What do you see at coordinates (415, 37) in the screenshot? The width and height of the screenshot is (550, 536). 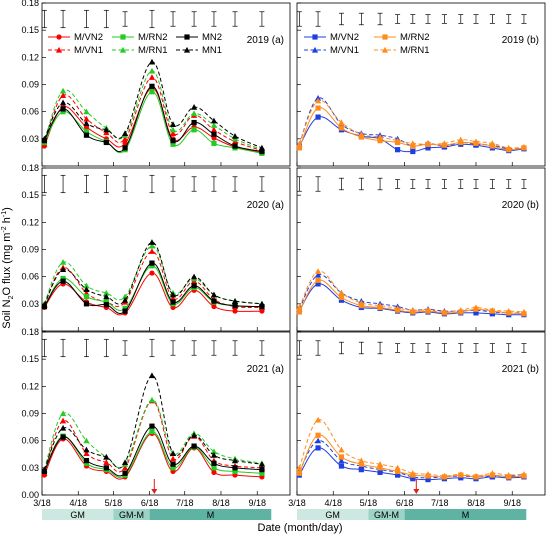 I see `legend-label: M/RN2` at bounding box center [415, 37].